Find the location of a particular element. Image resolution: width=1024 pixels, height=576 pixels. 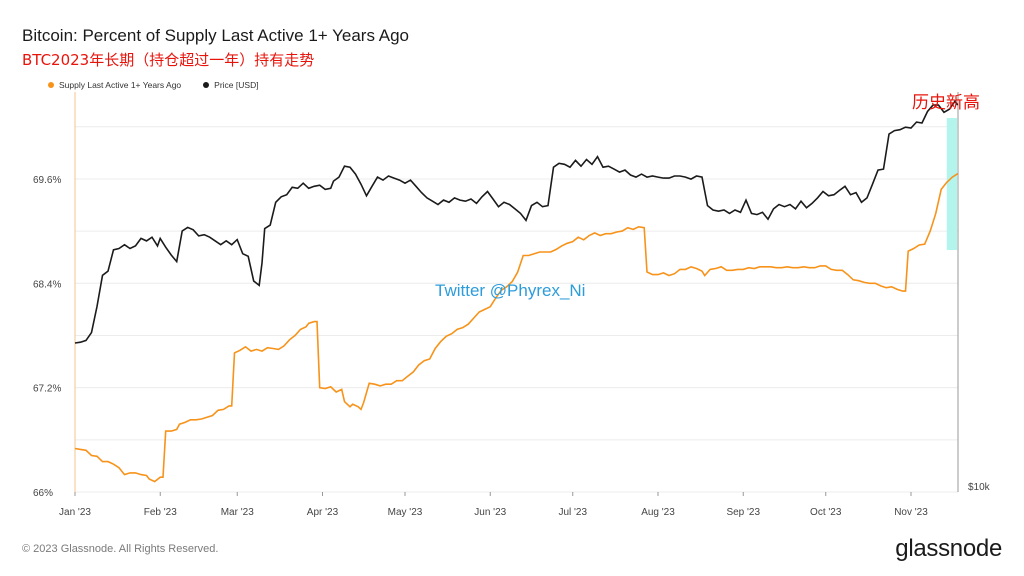

copyright: © 2023 Glassnode. All Rights Reserved. is located at coordinates (120, 549).